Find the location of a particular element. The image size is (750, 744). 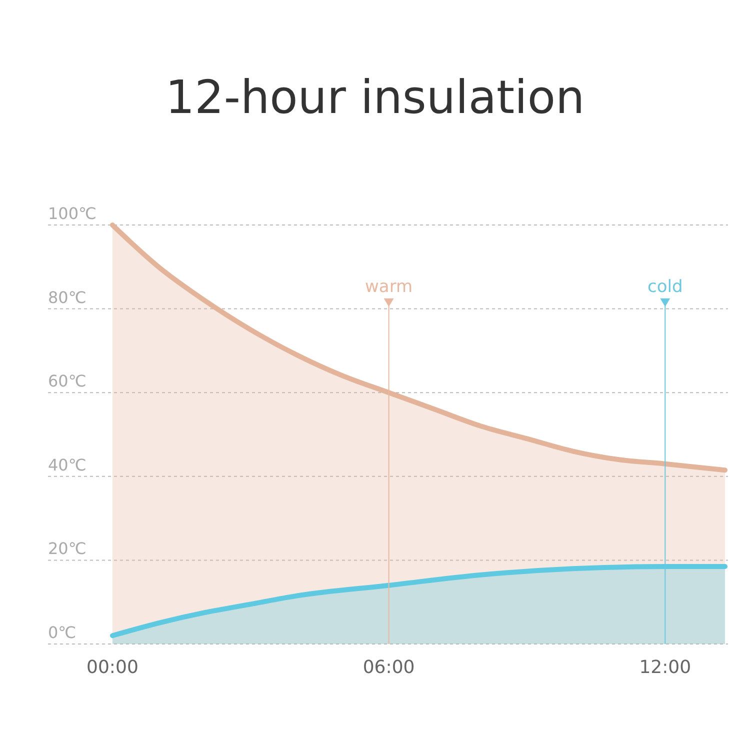

y-tick-label: 100℃ is located at coordinates (72, 213).